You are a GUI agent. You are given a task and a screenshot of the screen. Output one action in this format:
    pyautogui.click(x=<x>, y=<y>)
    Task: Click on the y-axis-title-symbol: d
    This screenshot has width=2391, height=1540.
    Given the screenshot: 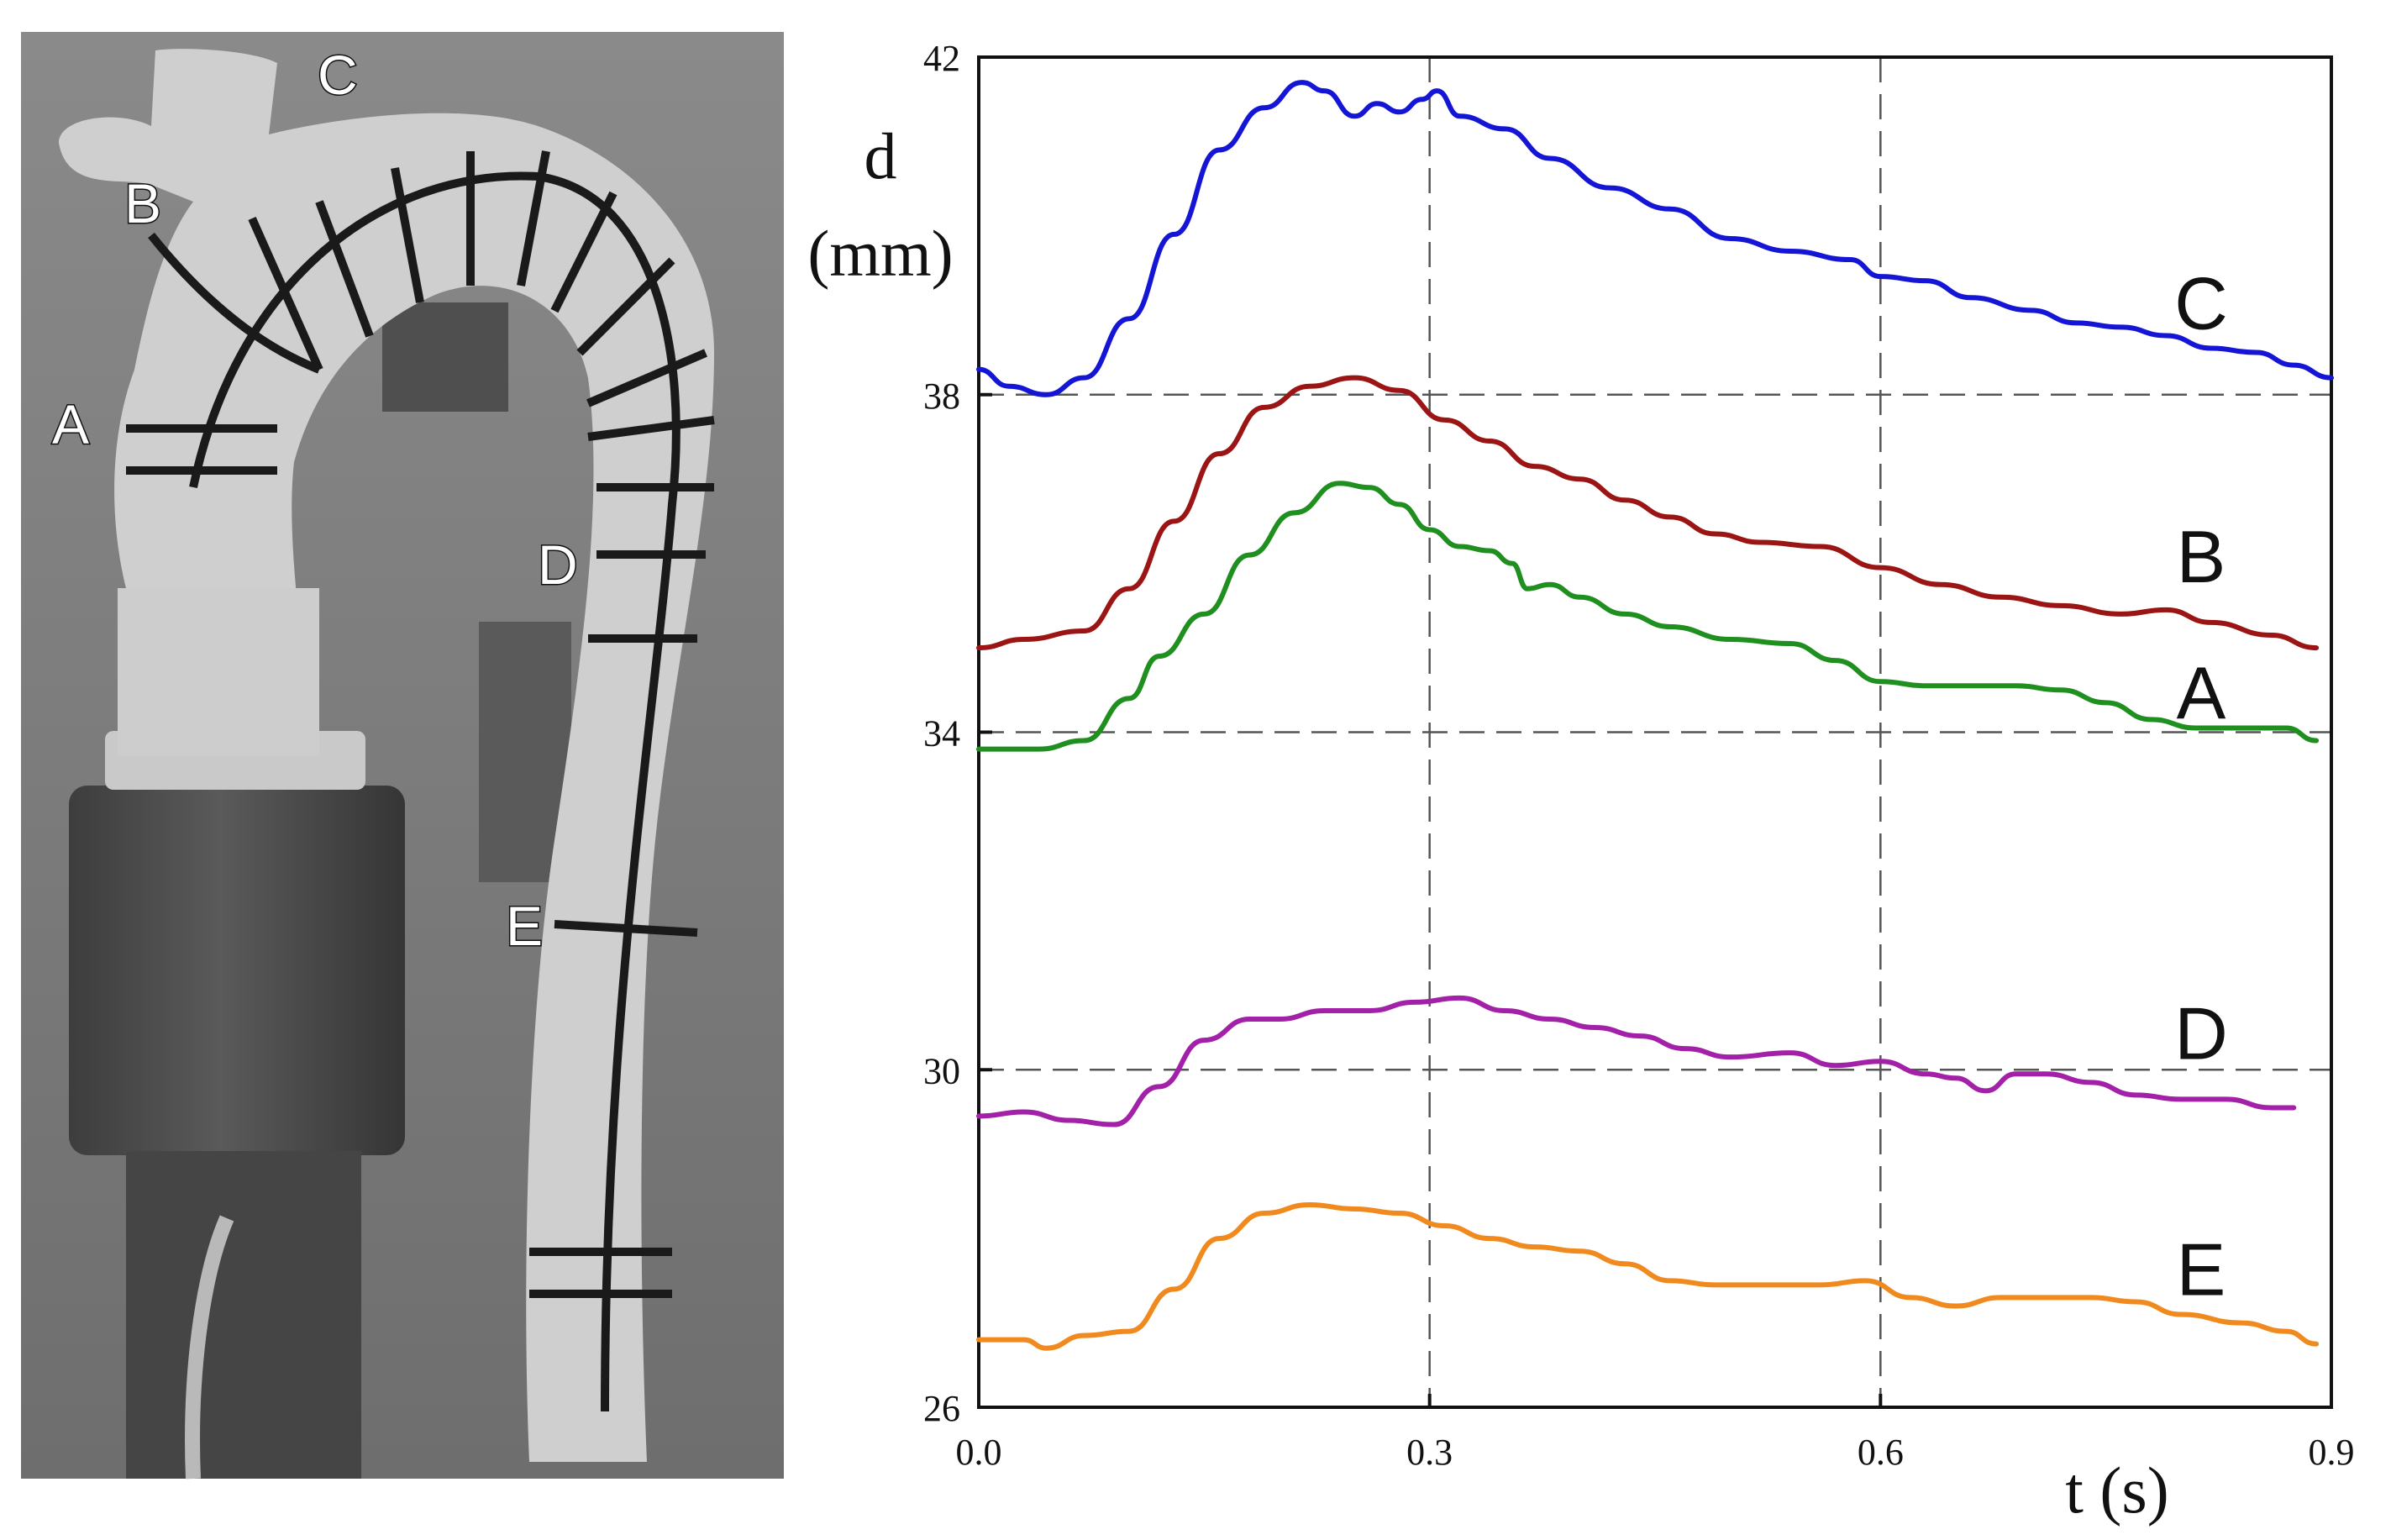 What is the action you would take?
    pyautogui.click(x=880, y=156)
    